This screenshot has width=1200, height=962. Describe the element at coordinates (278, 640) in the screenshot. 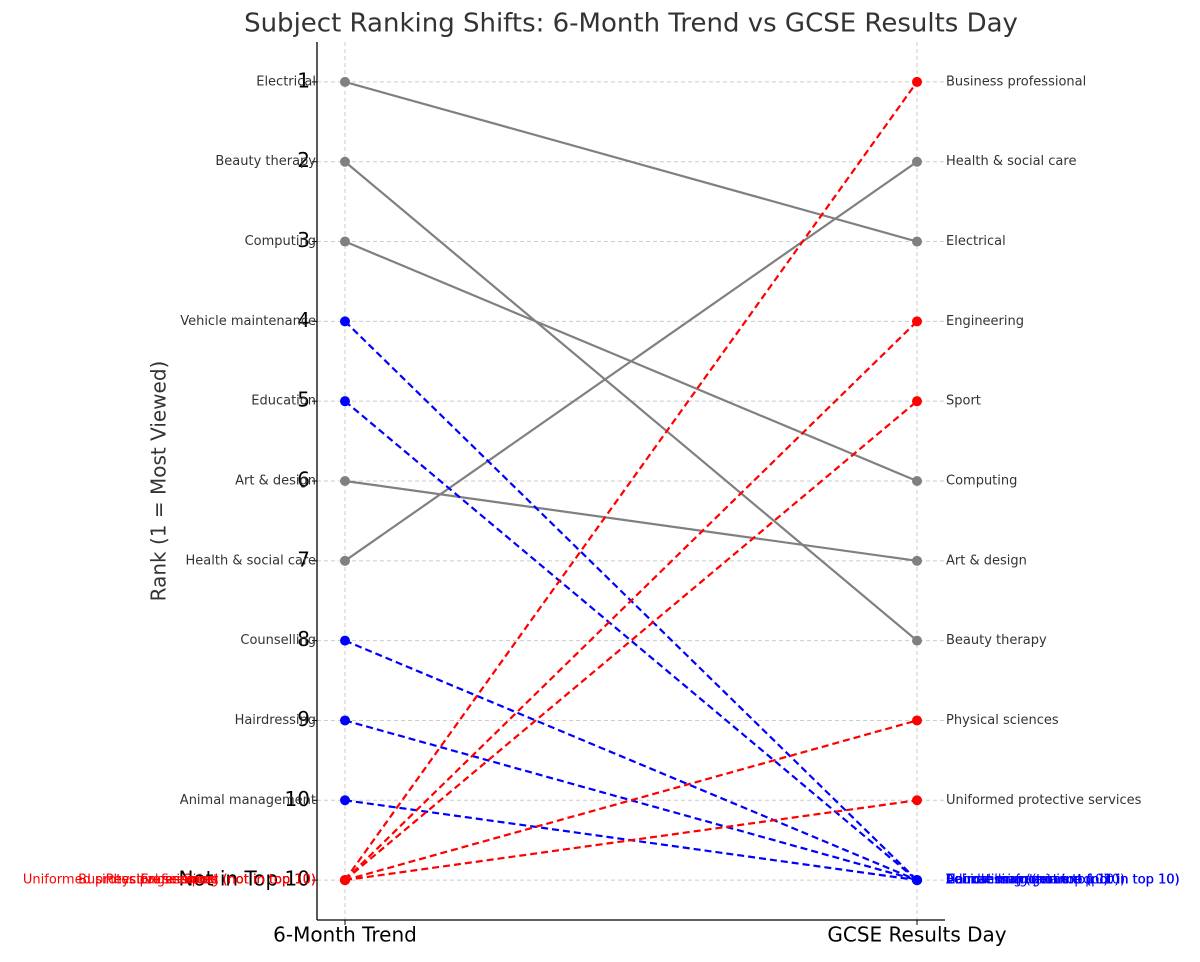

I see `point-label: Counselling` at that location.